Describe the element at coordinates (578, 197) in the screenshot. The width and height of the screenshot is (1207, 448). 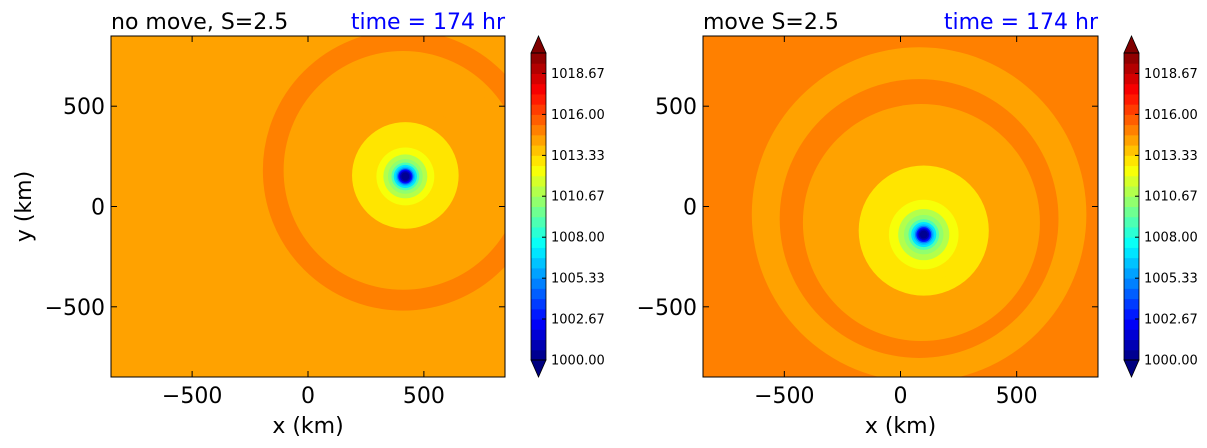
I see `colorbar-tick-label: 1010.67` at that location.